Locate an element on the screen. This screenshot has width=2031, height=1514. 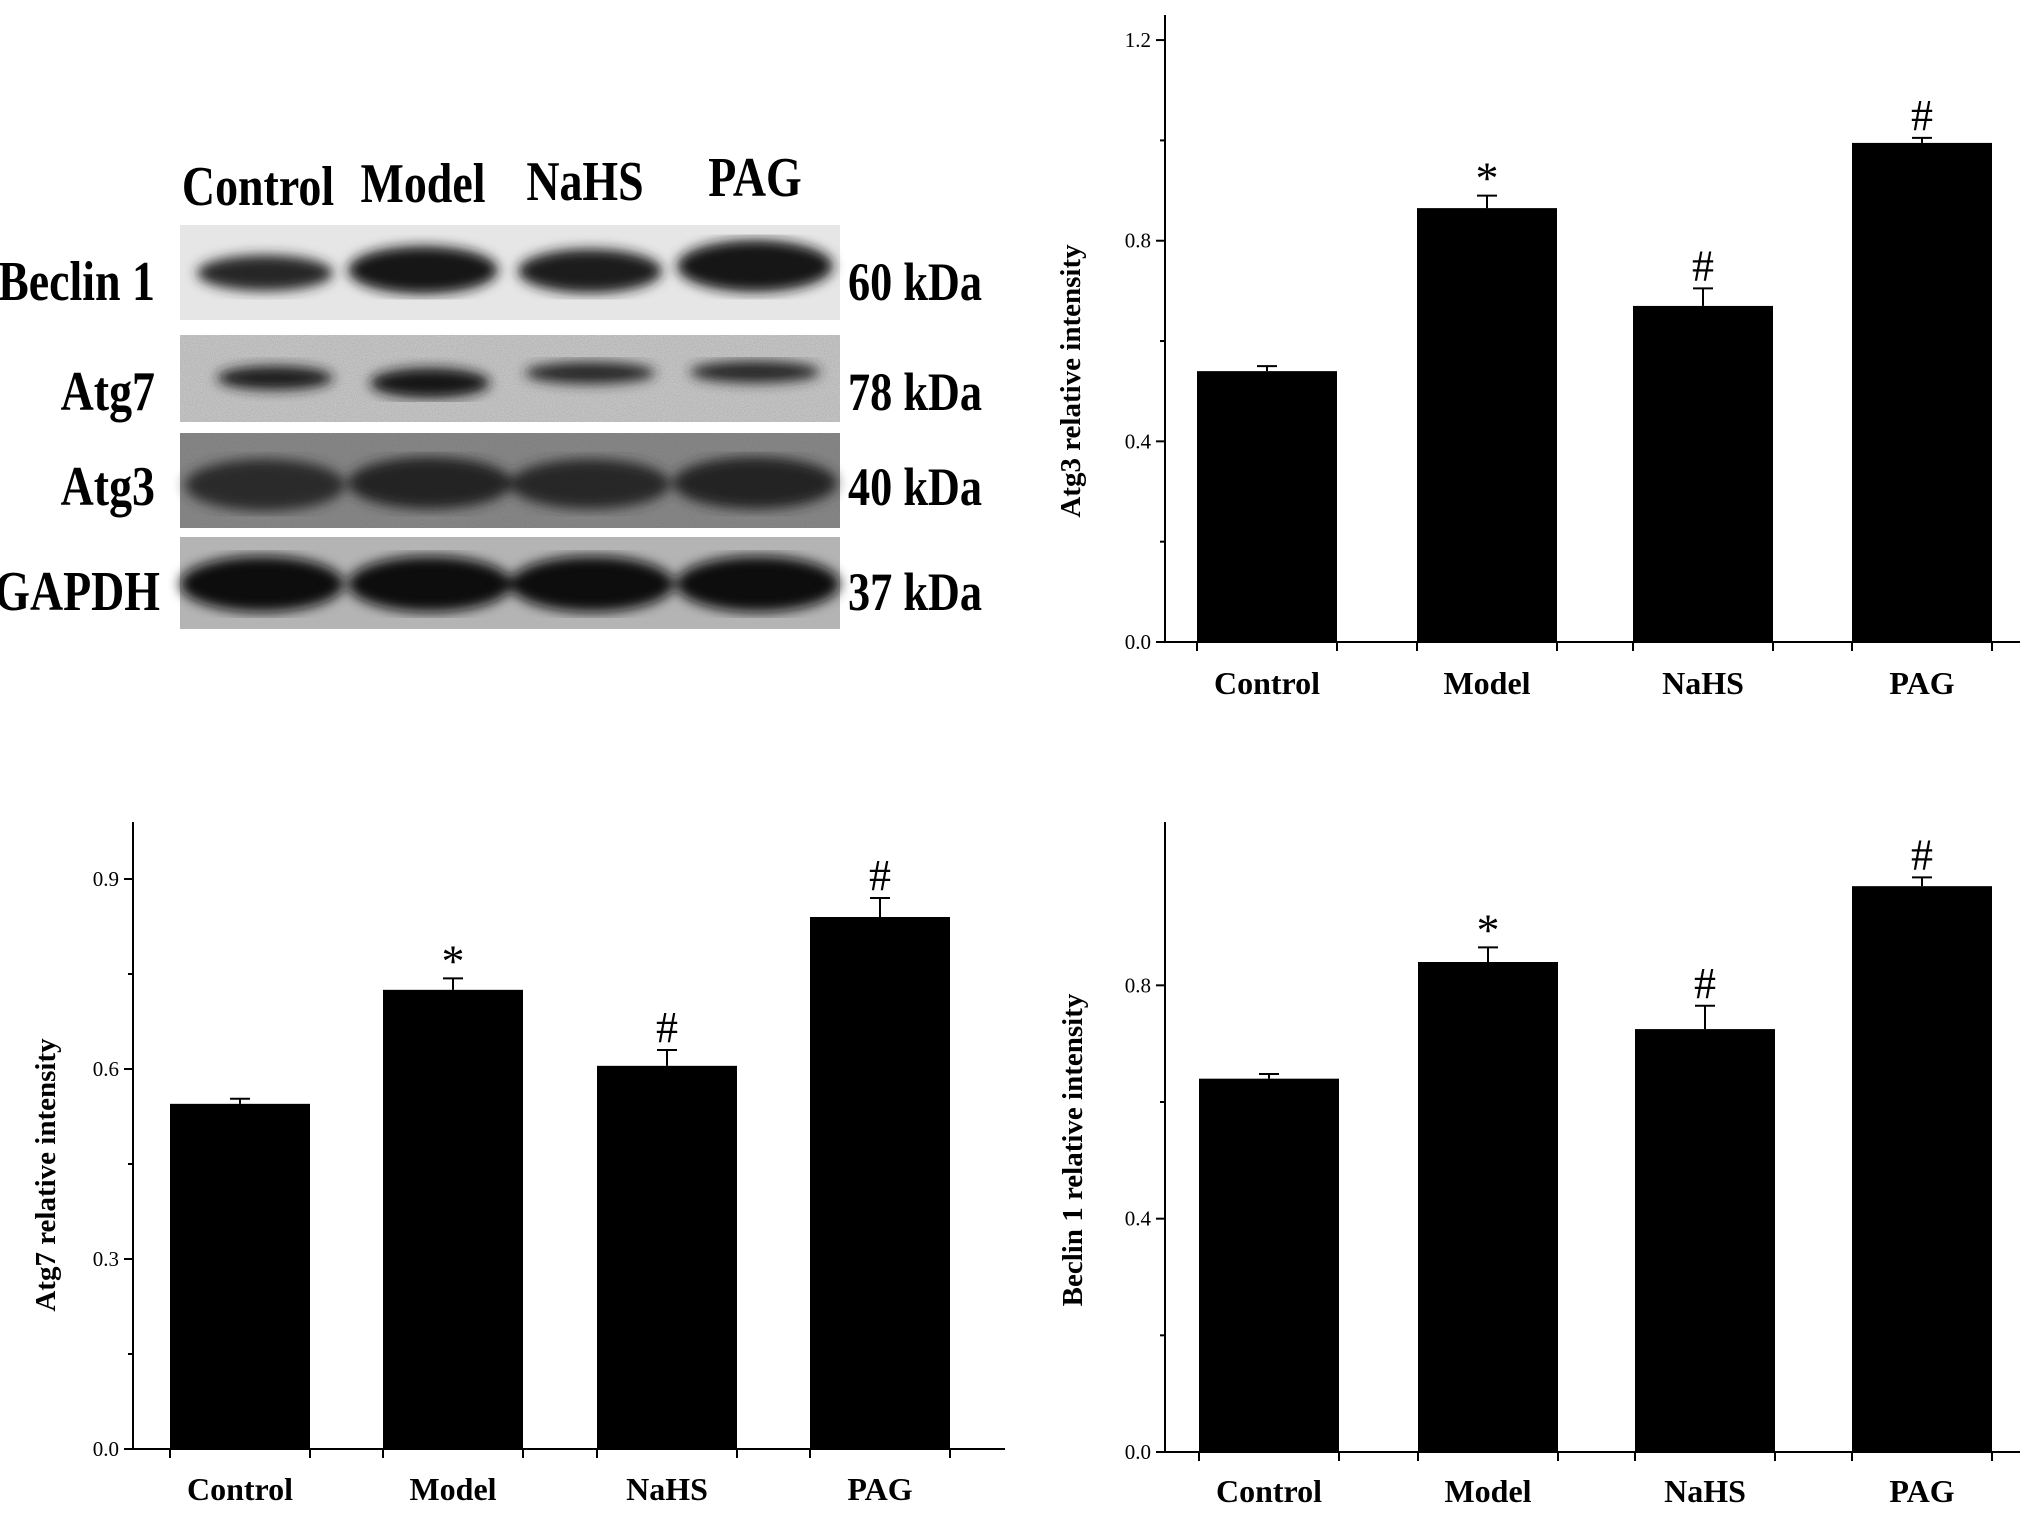
blot-protein-gapdh: GAPDH is located at coordinates (80, 592).